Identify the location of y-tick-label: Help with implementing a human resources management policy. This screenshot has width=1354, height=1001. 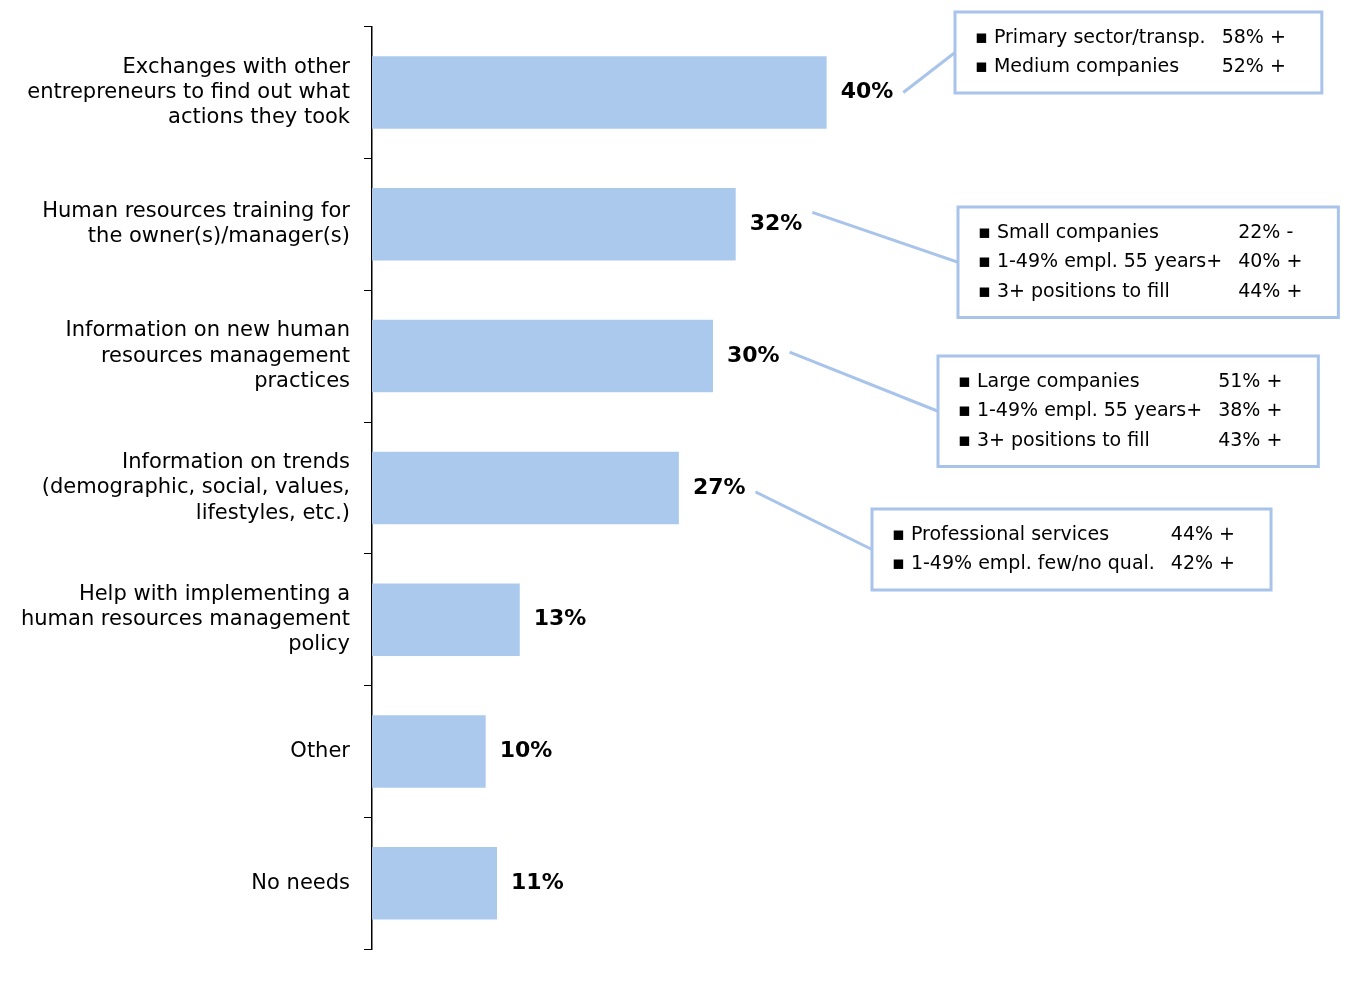
(185, 618).